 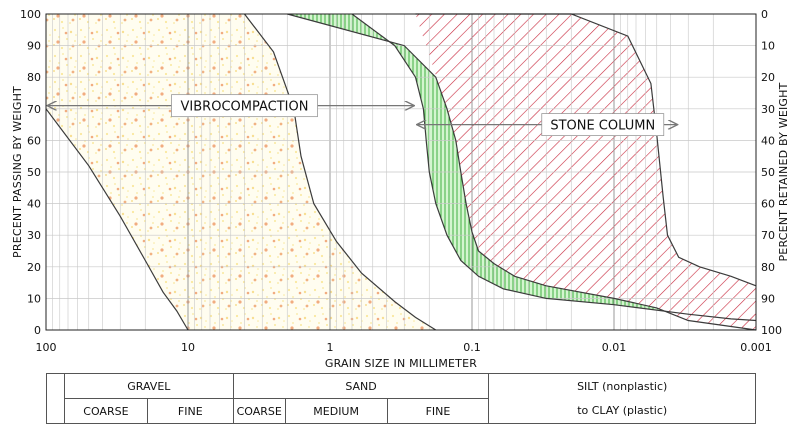 I want to click on y-tick-label-right: 50, so click(x=768, y=172).